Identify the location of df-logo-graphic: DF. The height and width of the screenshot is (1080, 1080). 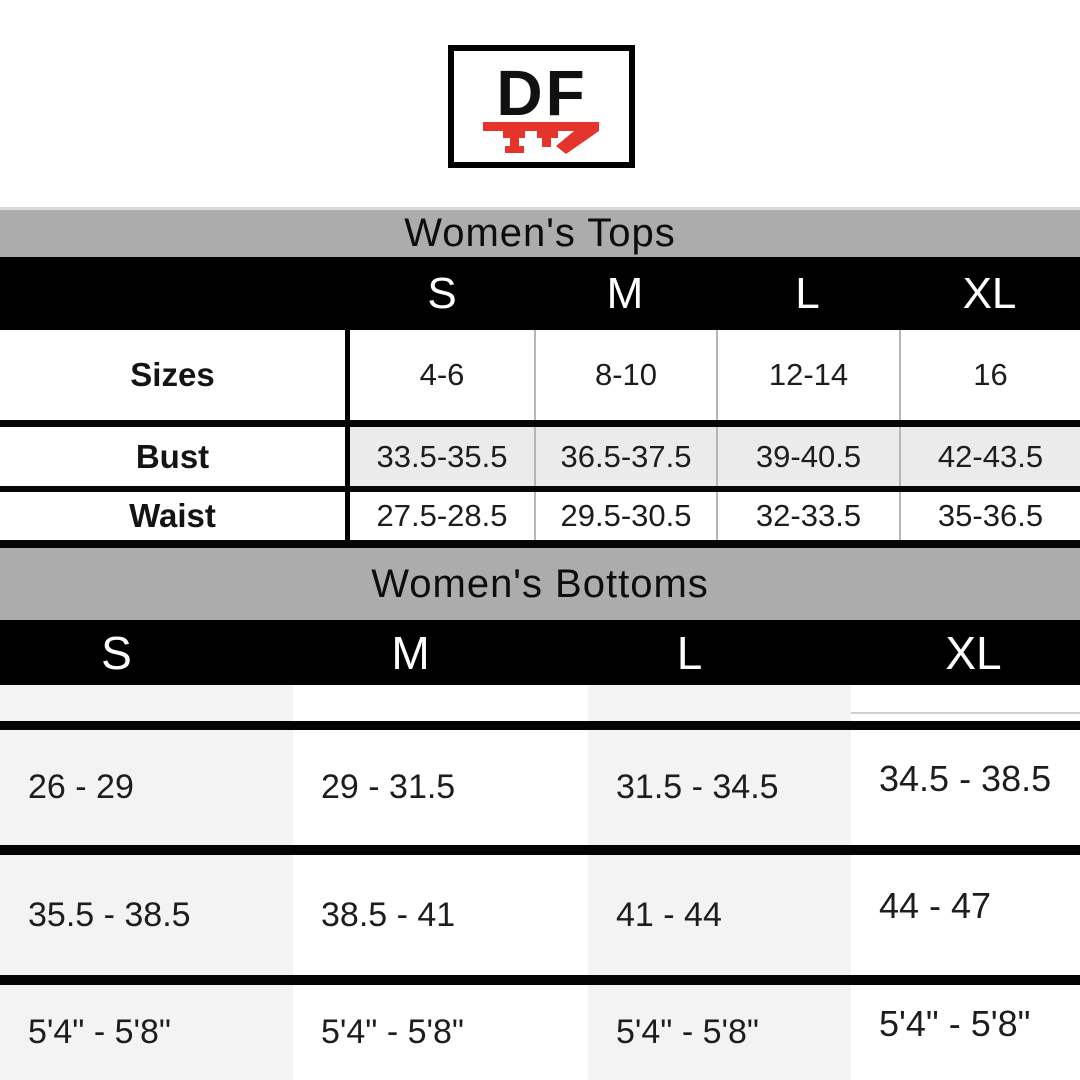
(541, 105).